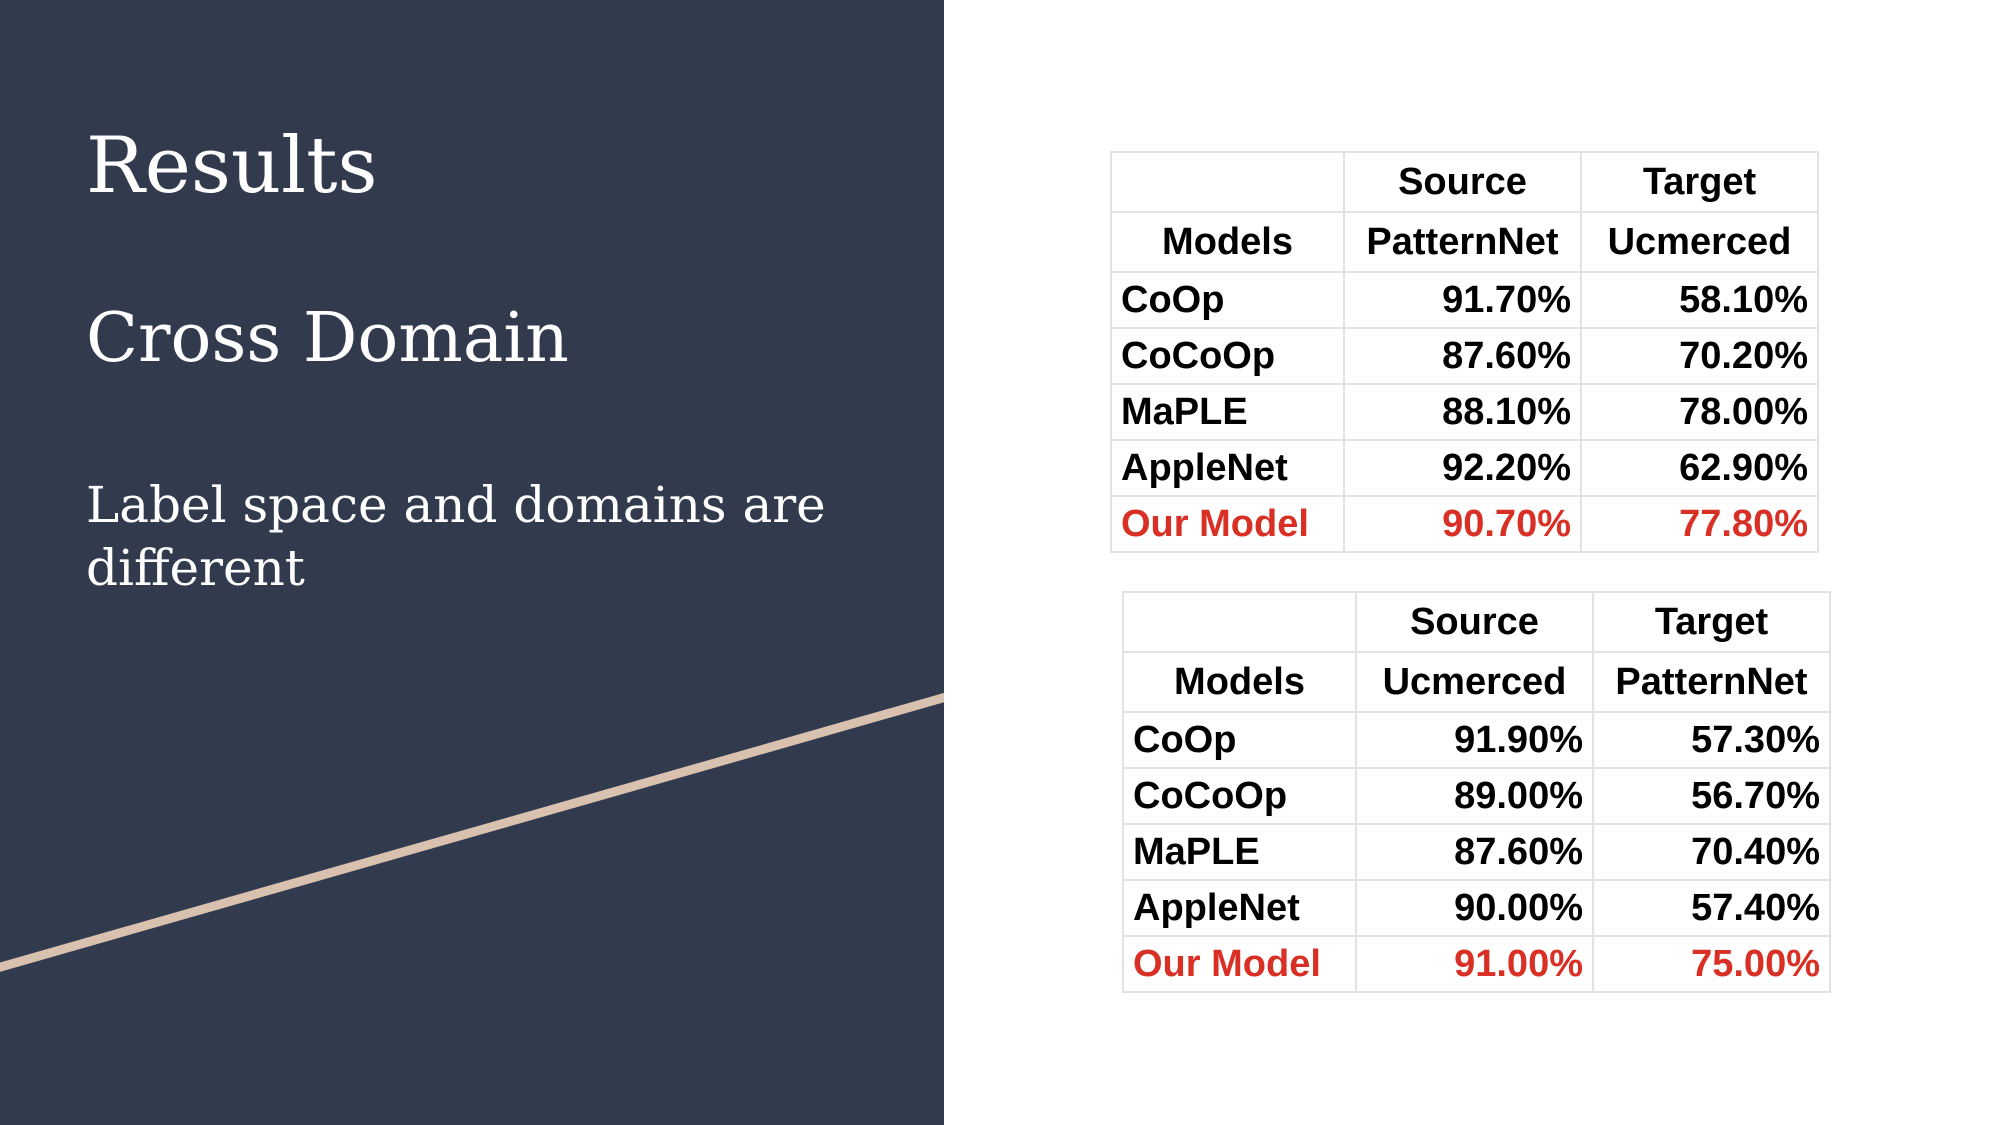 The image size is (2000, 1125). What do you see at coordinates (1699, 412) in the screenshot?
I see `target-accuracy-cell: 78.00%` at bounding box center [1699, 412].